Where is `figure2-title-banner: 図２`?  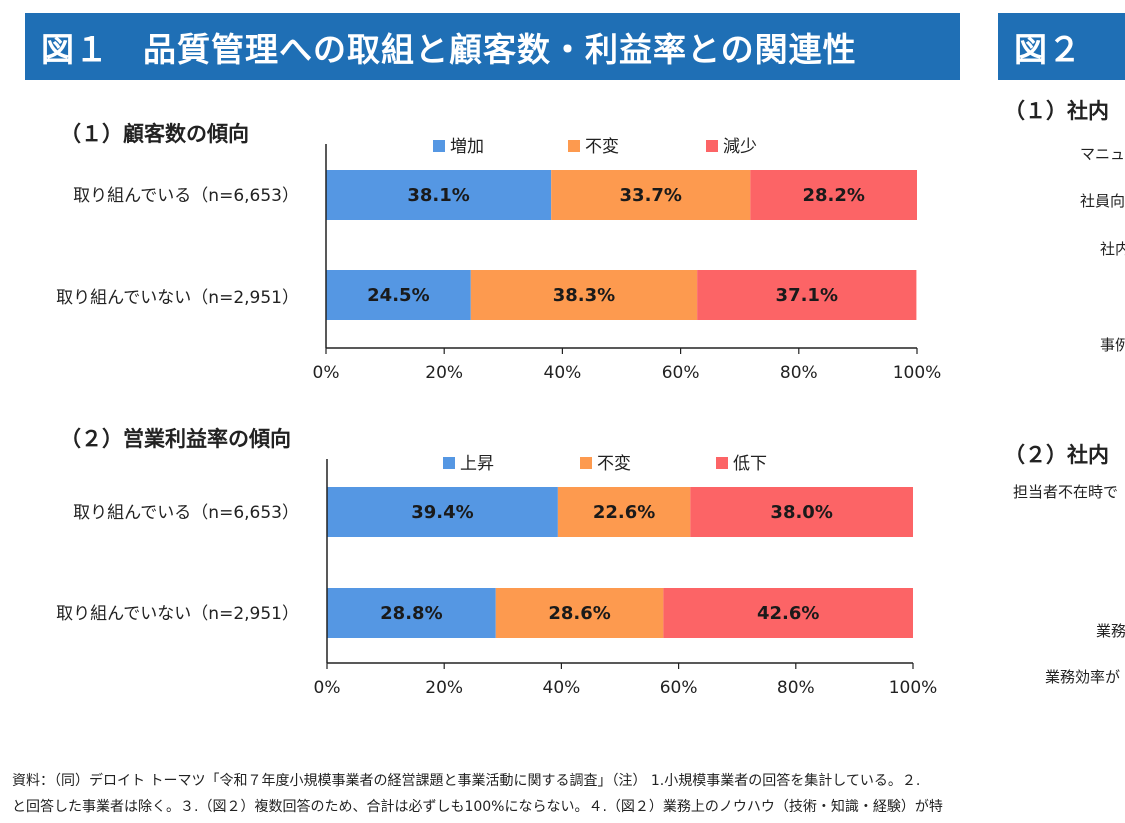 figure2-title-banner: 図２ is located at coordinates (1061, 46).